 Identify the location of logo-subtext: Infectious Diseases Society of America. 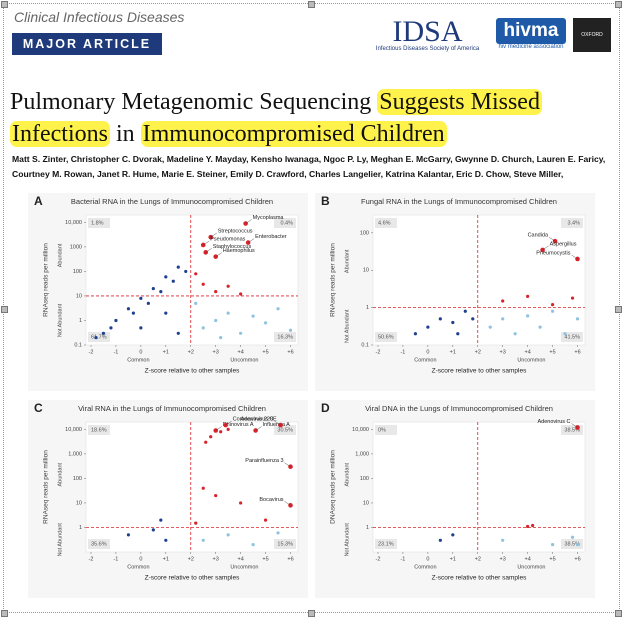
(427, 49).